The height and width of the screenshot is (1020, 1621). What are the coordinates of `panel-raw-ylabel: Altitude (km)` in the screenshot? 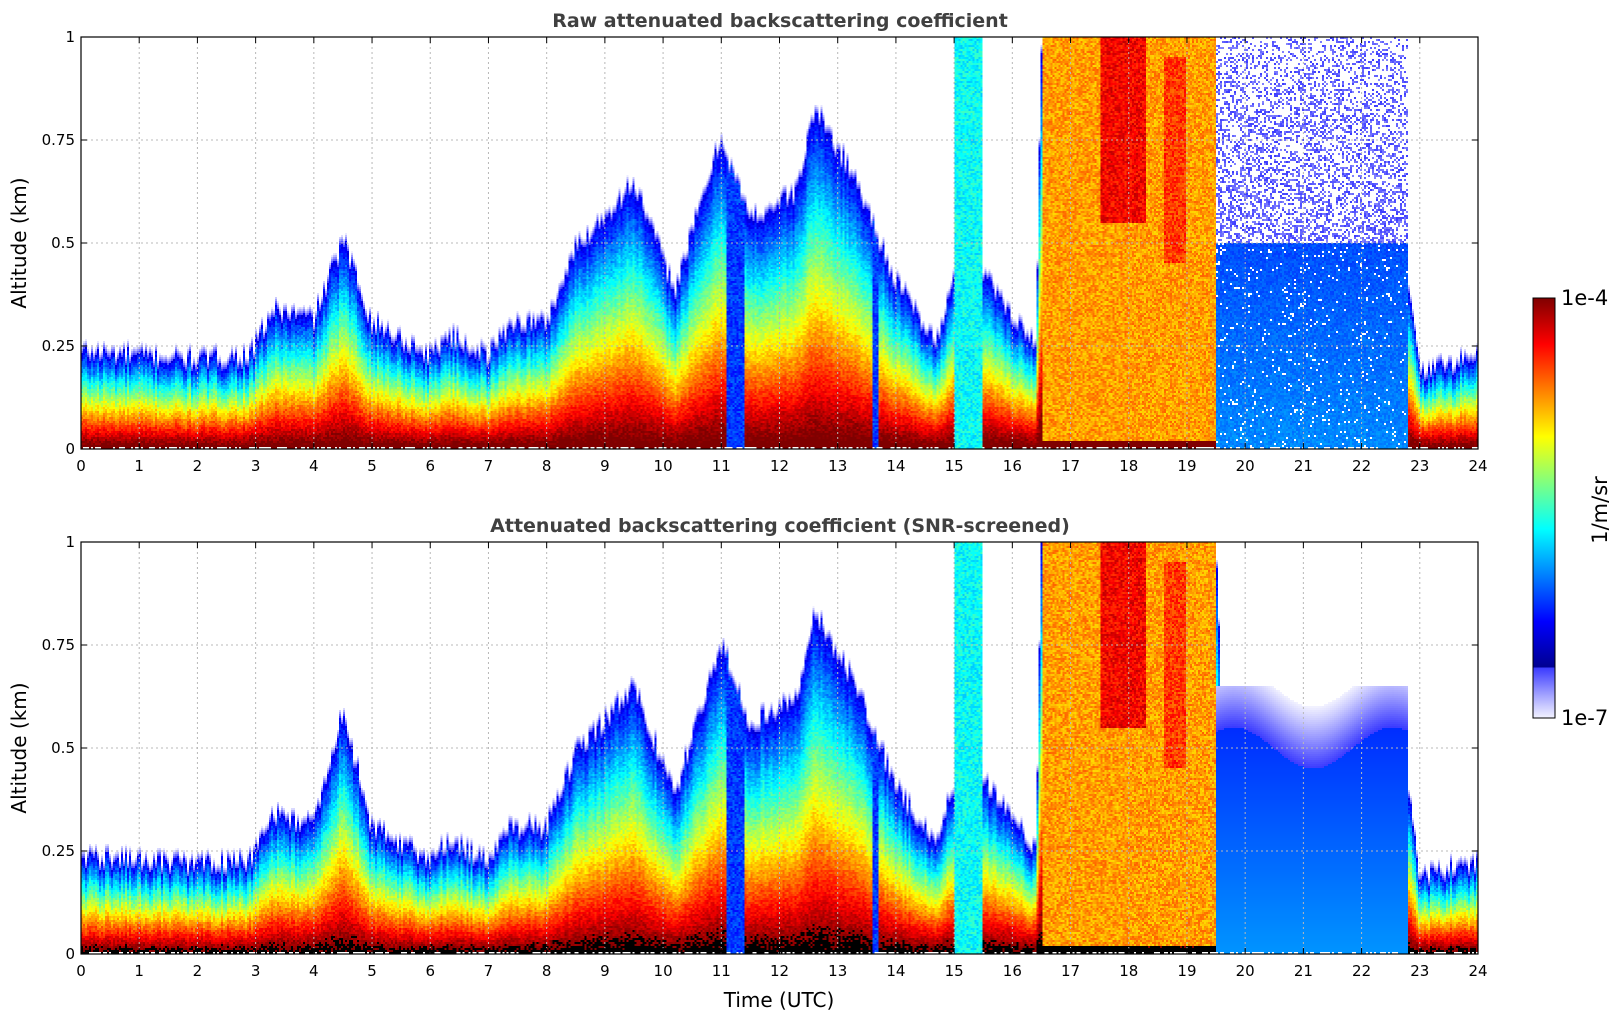 It's located at (19, 242).